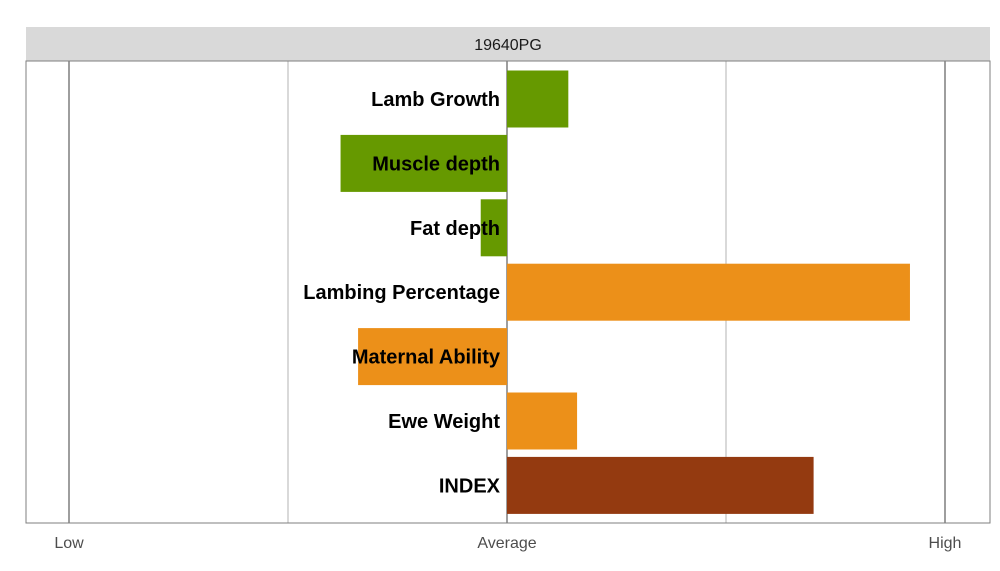  I want to click on category-label-index: INDEX, so click(470, 486).